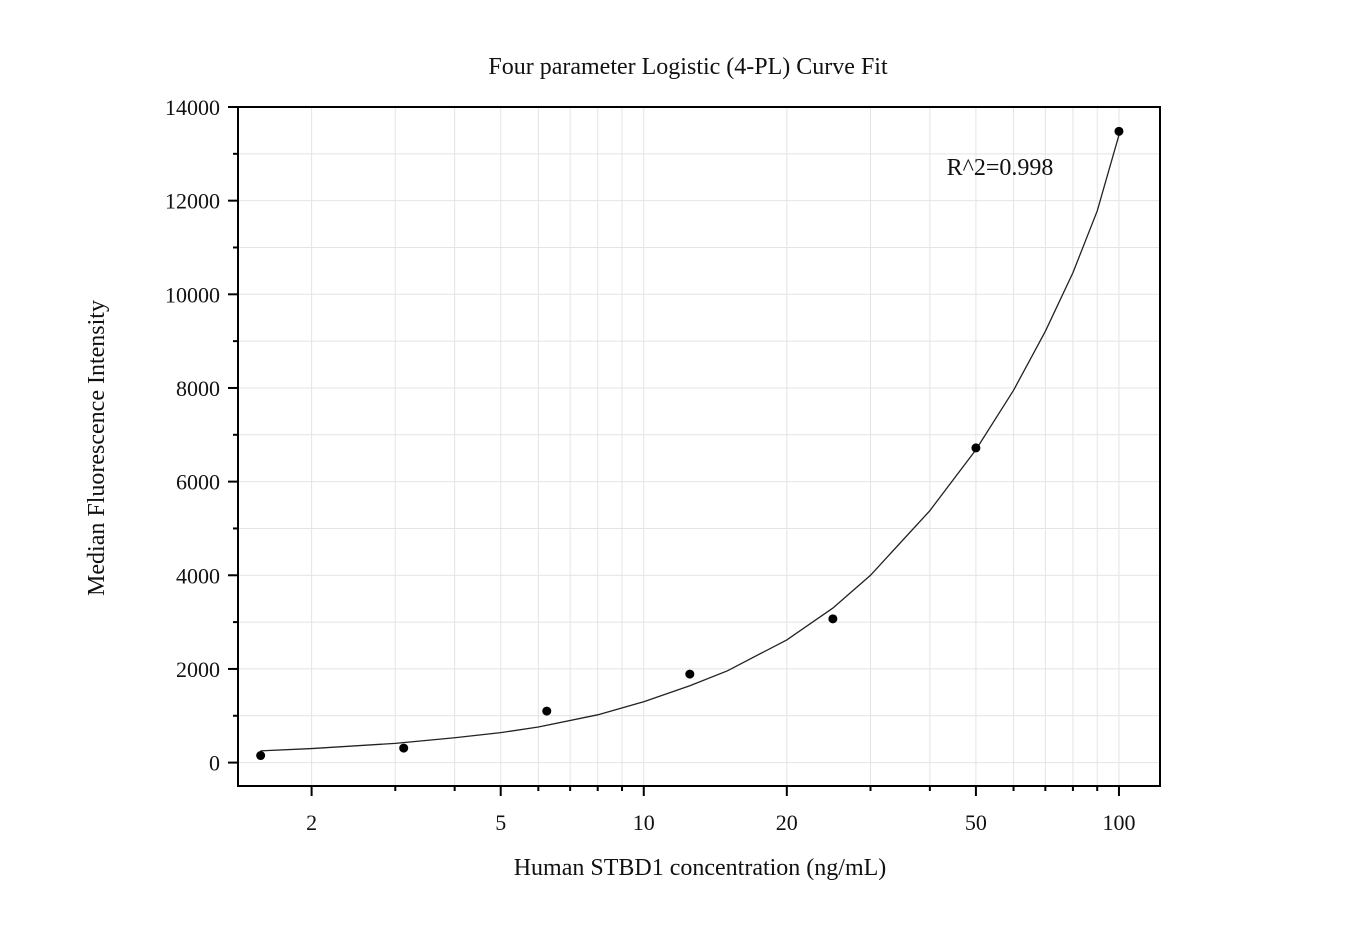  Describe the element at coordinates (720, 810) in the screenshot. I see `x-axis: 2 5 10 20 50 100` at that location.